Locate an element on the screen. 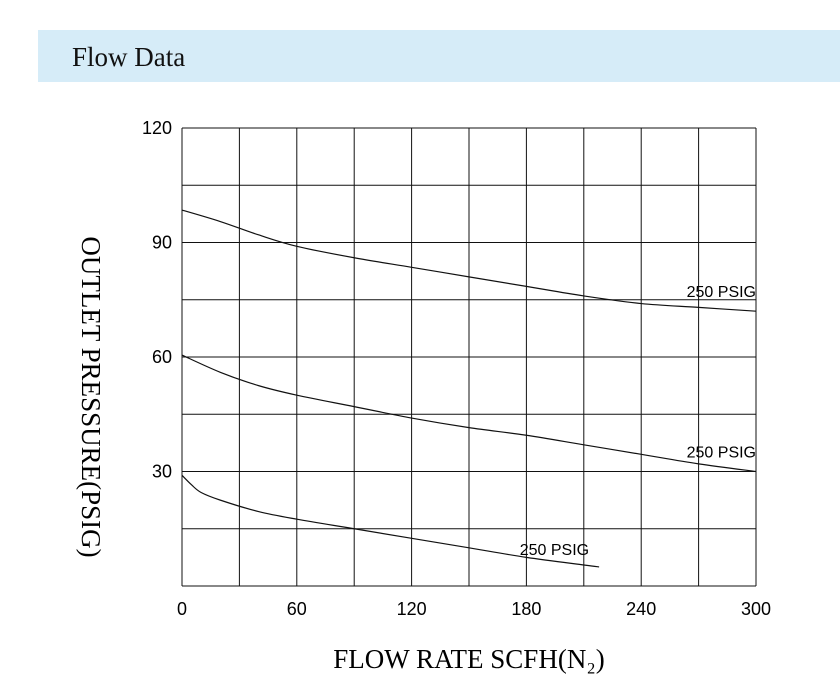  x-axis-title: FLOW RATE SCFH(N₂) is located at coordinates (468, 659).